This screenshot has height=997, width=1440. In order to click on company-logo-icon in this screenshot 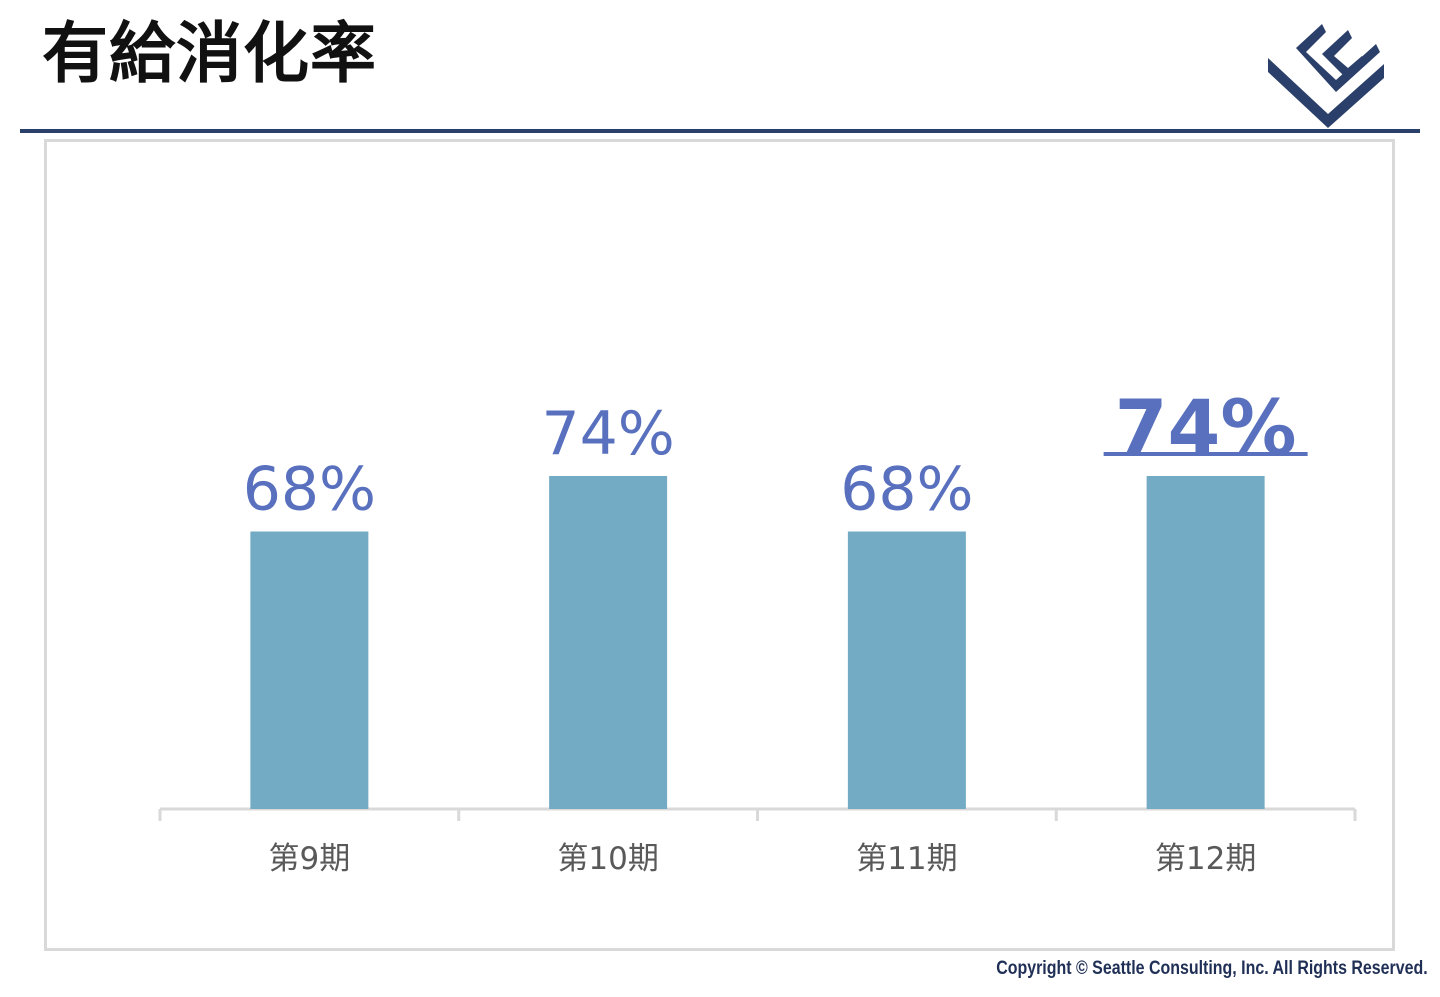, I will do `click(1326, 76)`.